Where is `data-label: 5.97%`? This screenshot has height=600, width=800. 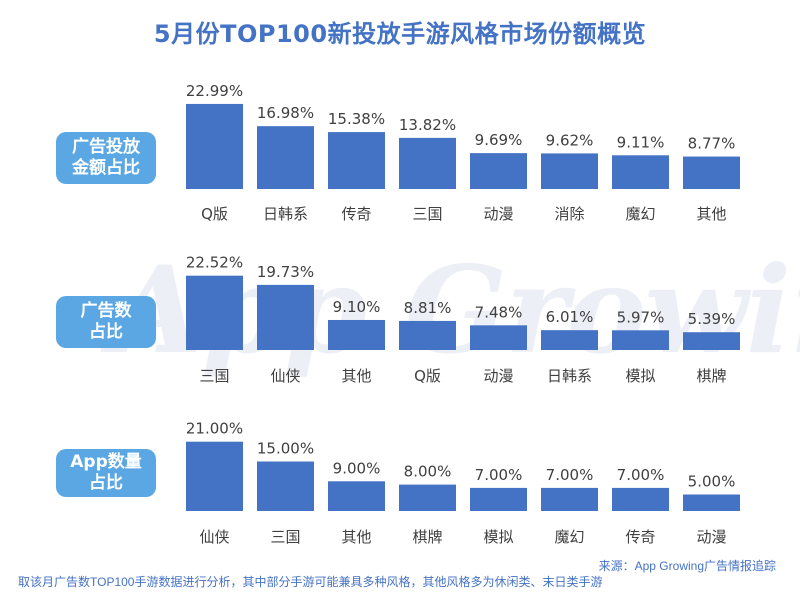
data-label: 5.97% is located at coordinates (641, 317).